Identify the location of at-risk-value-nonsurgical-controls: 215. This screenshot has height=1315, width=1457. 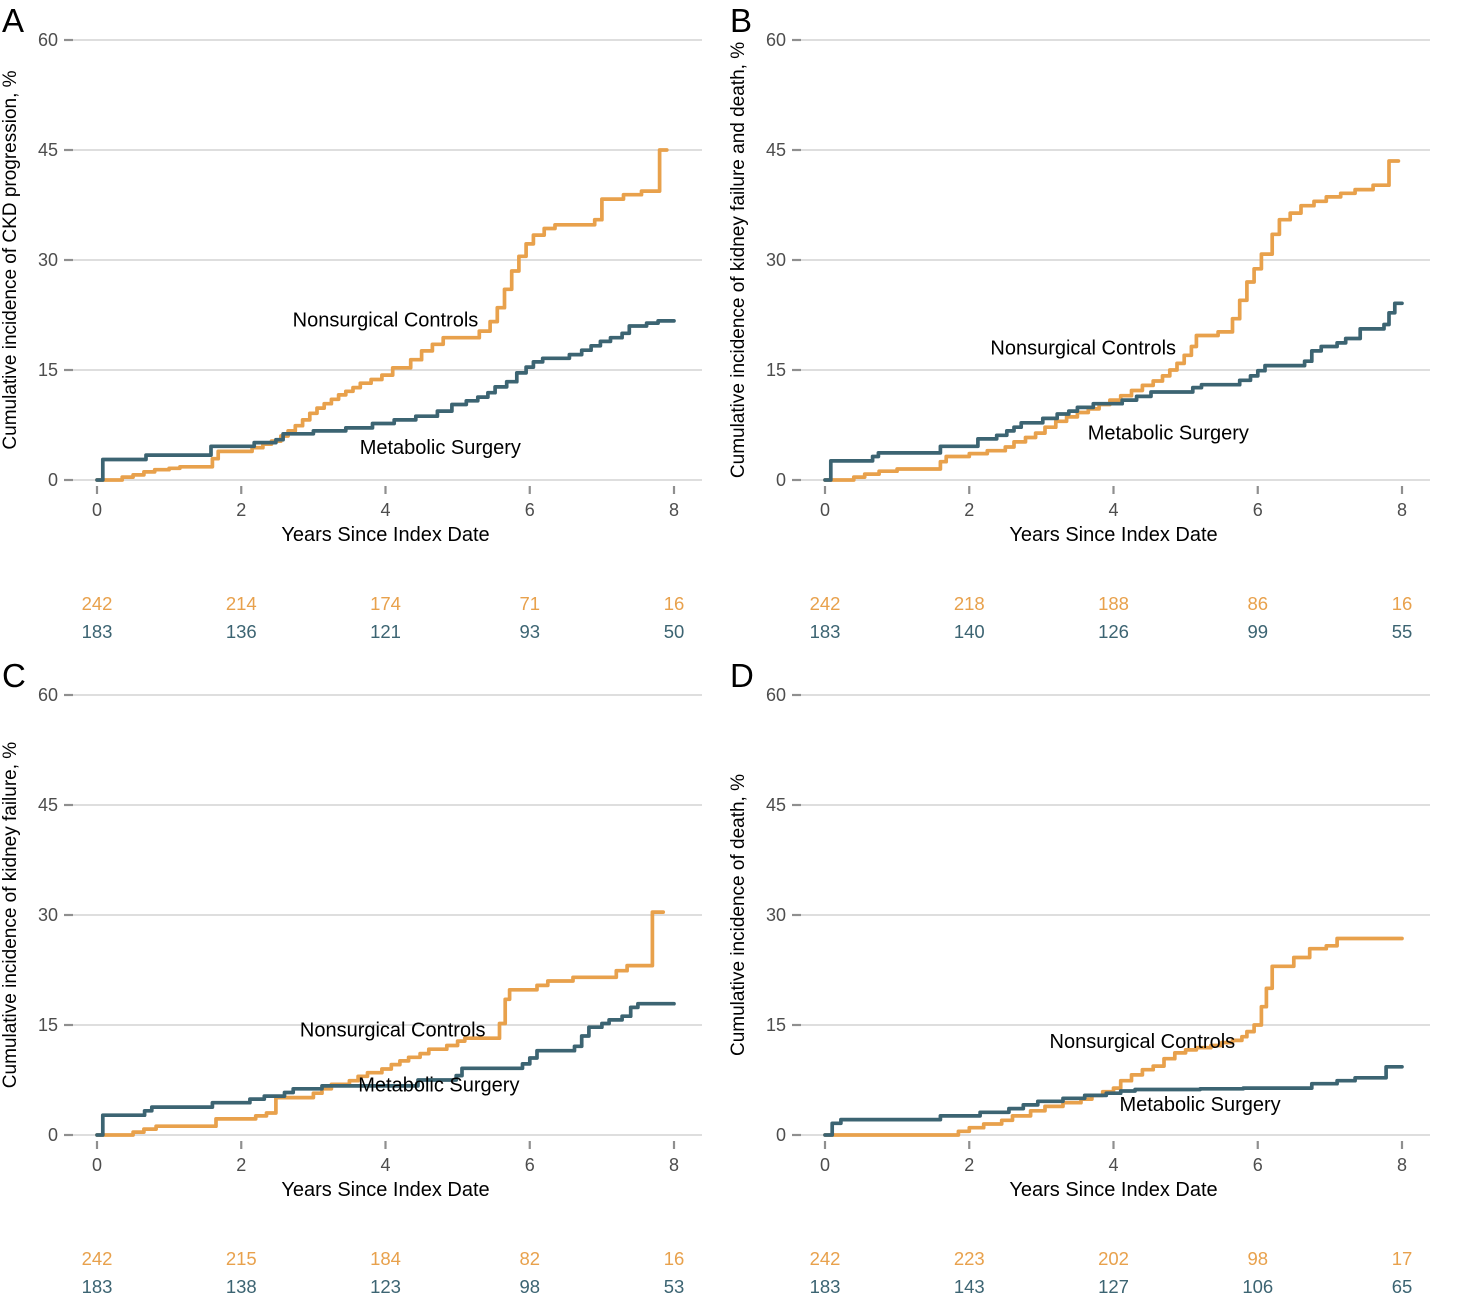
(241, 1258).